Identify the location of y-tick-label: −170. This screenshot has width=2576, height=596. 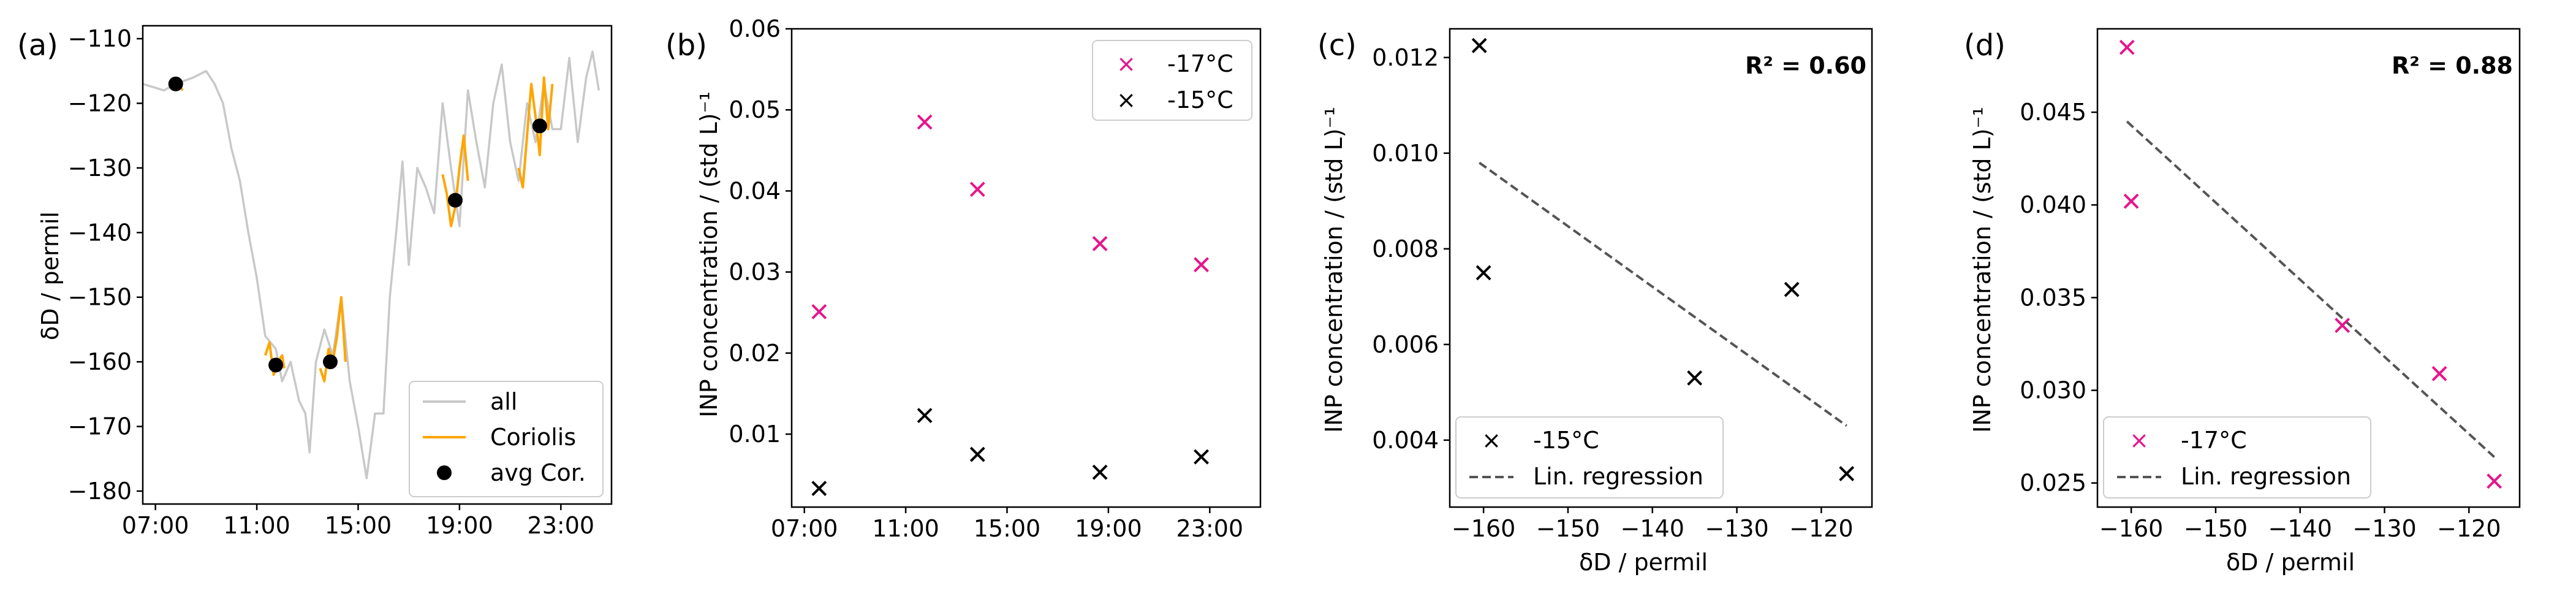
(100, 426).